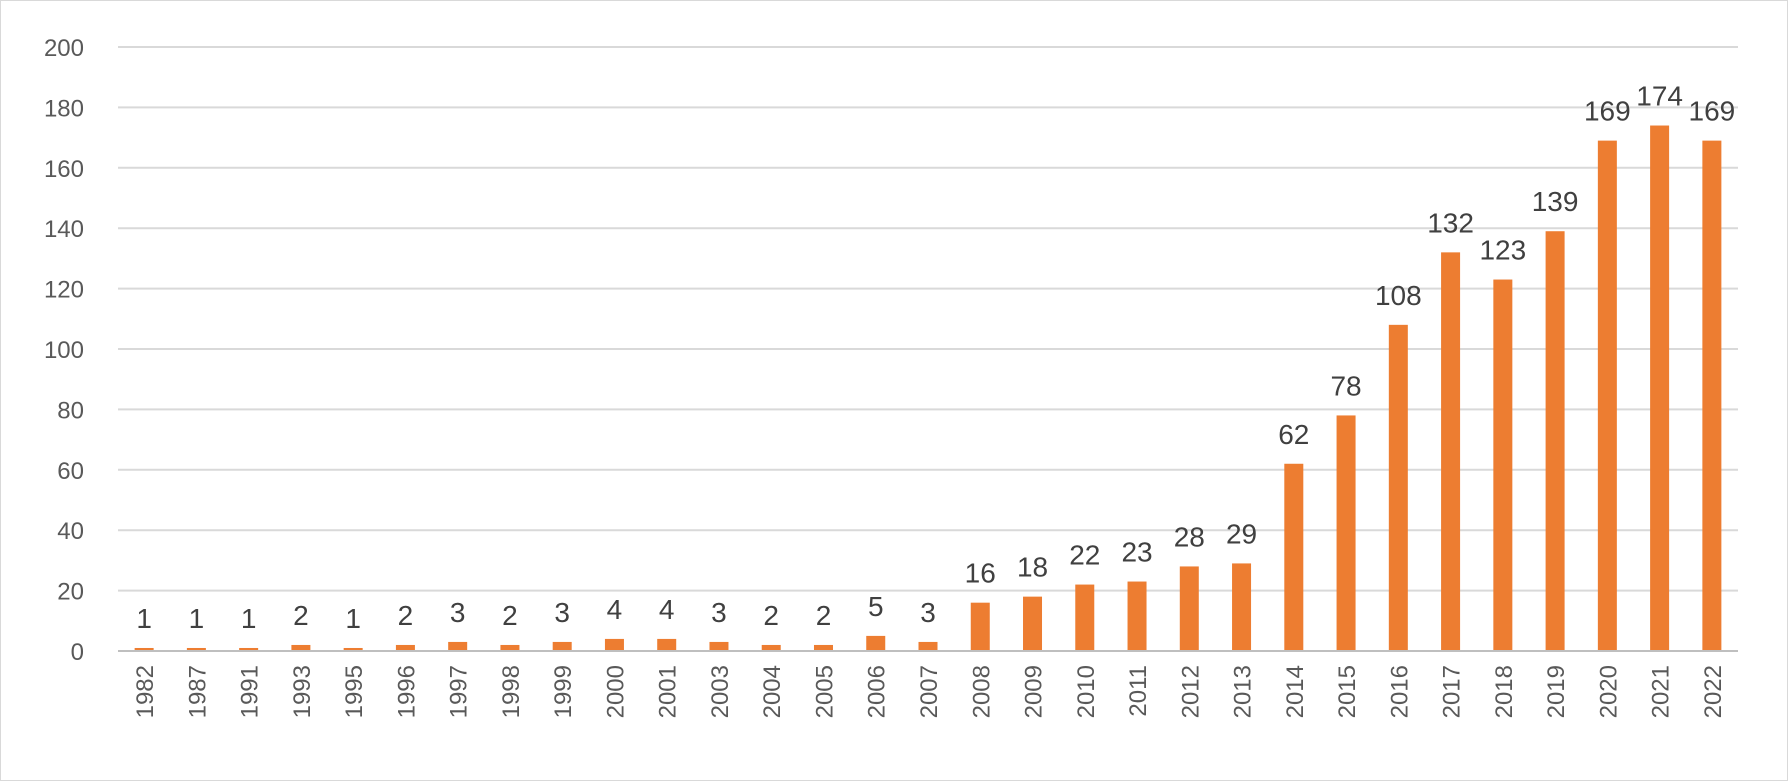  Describe the element at coordinates (1136, 552) in the screenshot. I see `data-label-2011: 23` at that location.